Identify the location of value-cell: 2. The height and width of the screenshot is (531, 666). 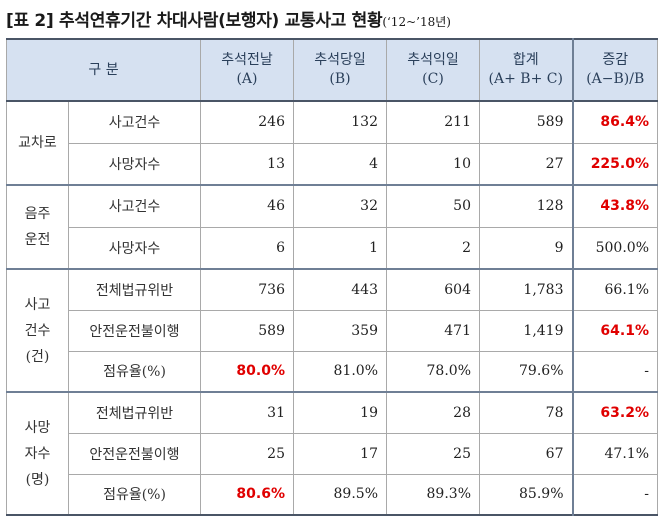
(433, 248).